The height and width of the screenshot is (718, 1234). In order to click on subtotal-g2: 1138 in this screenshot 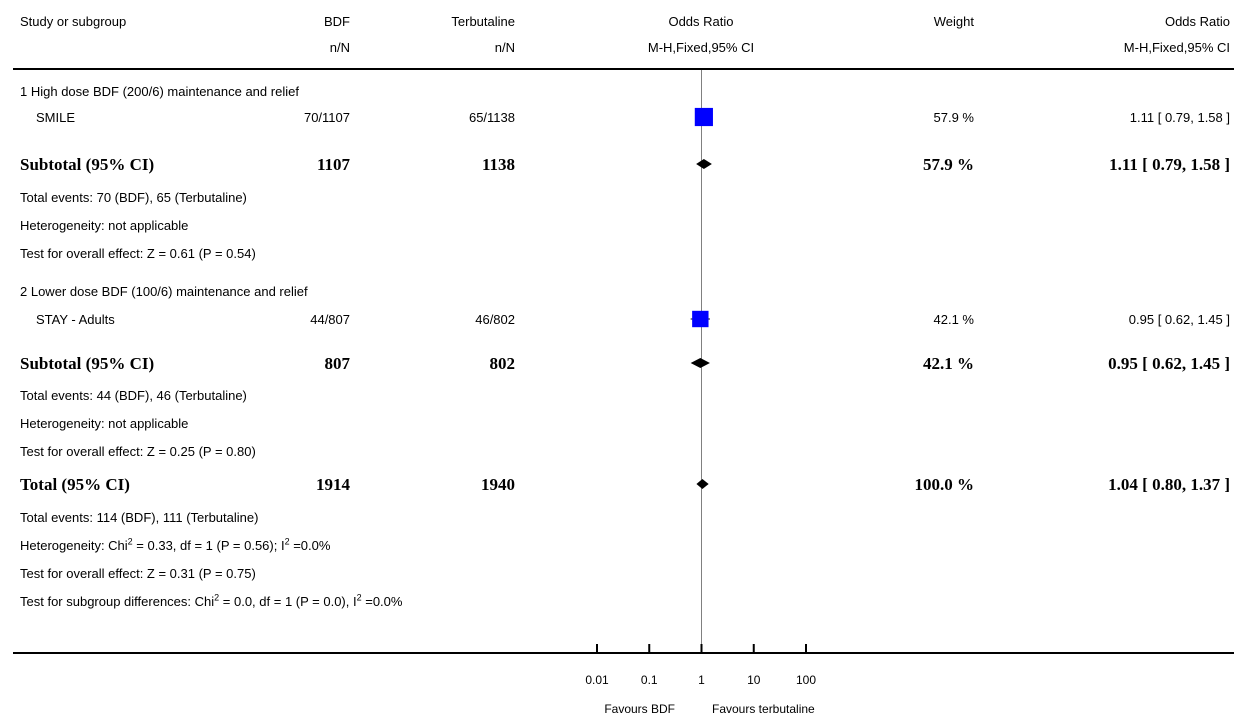, I will do `click(498, 164)`.